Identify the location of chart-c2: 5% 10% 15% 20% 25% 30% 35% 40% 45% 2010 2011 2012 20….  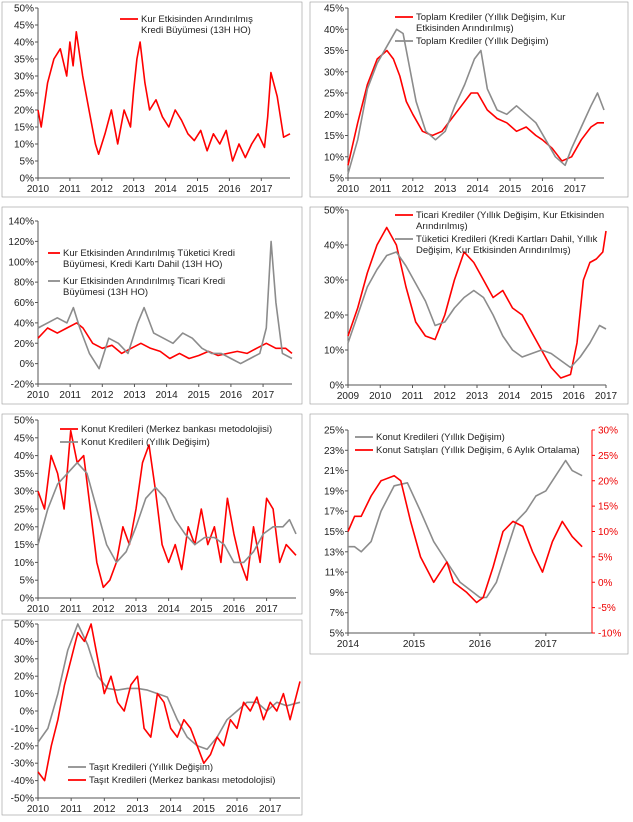
(469, 99).